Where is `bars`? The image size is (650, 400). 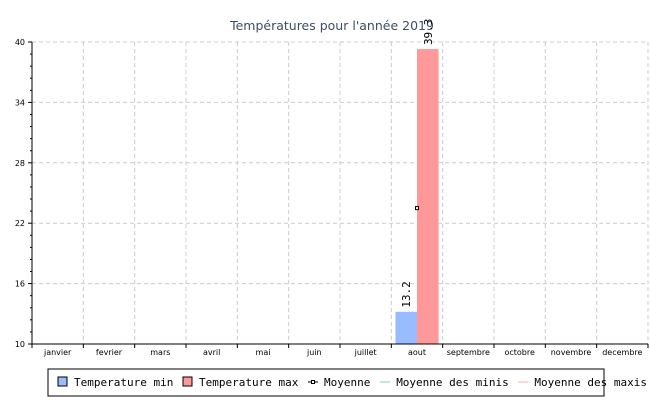 bars is located at coordinates (417, 197).